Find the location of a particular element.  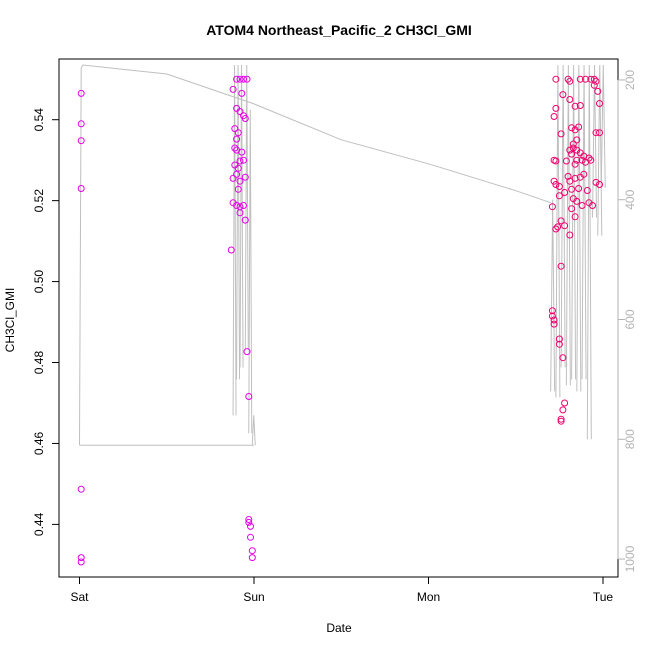

x-axis: Sat Sun Mon Tue is located at coordinates (341, 590).